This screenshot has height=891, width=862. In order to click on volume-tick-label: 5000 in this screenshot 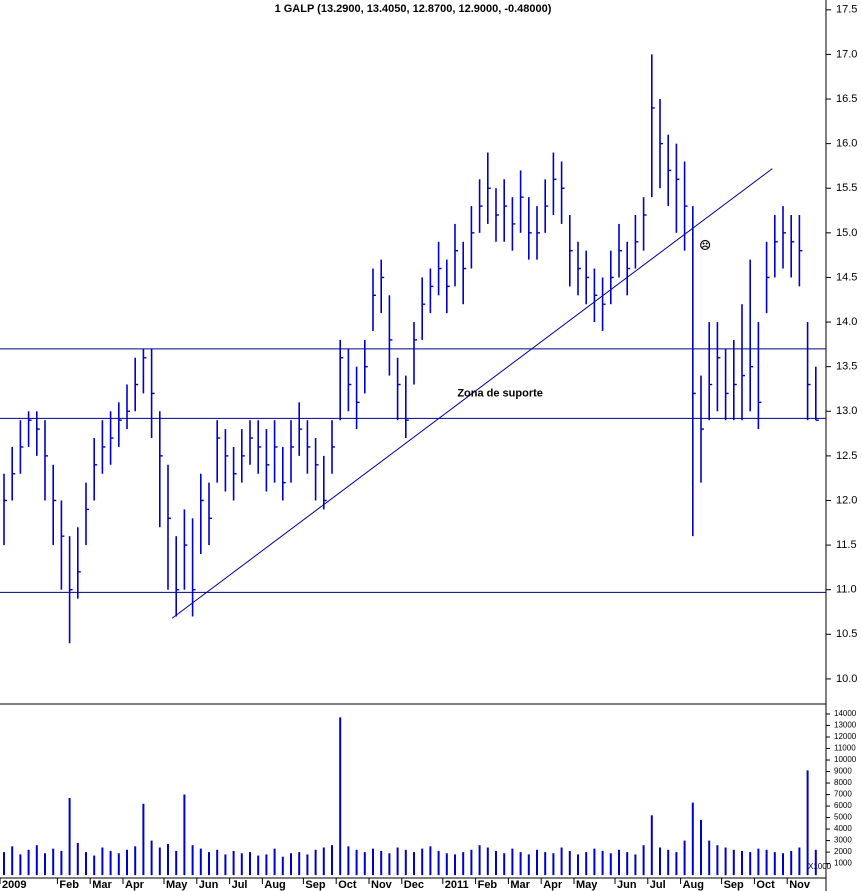, I will do `click(843, 817)`.